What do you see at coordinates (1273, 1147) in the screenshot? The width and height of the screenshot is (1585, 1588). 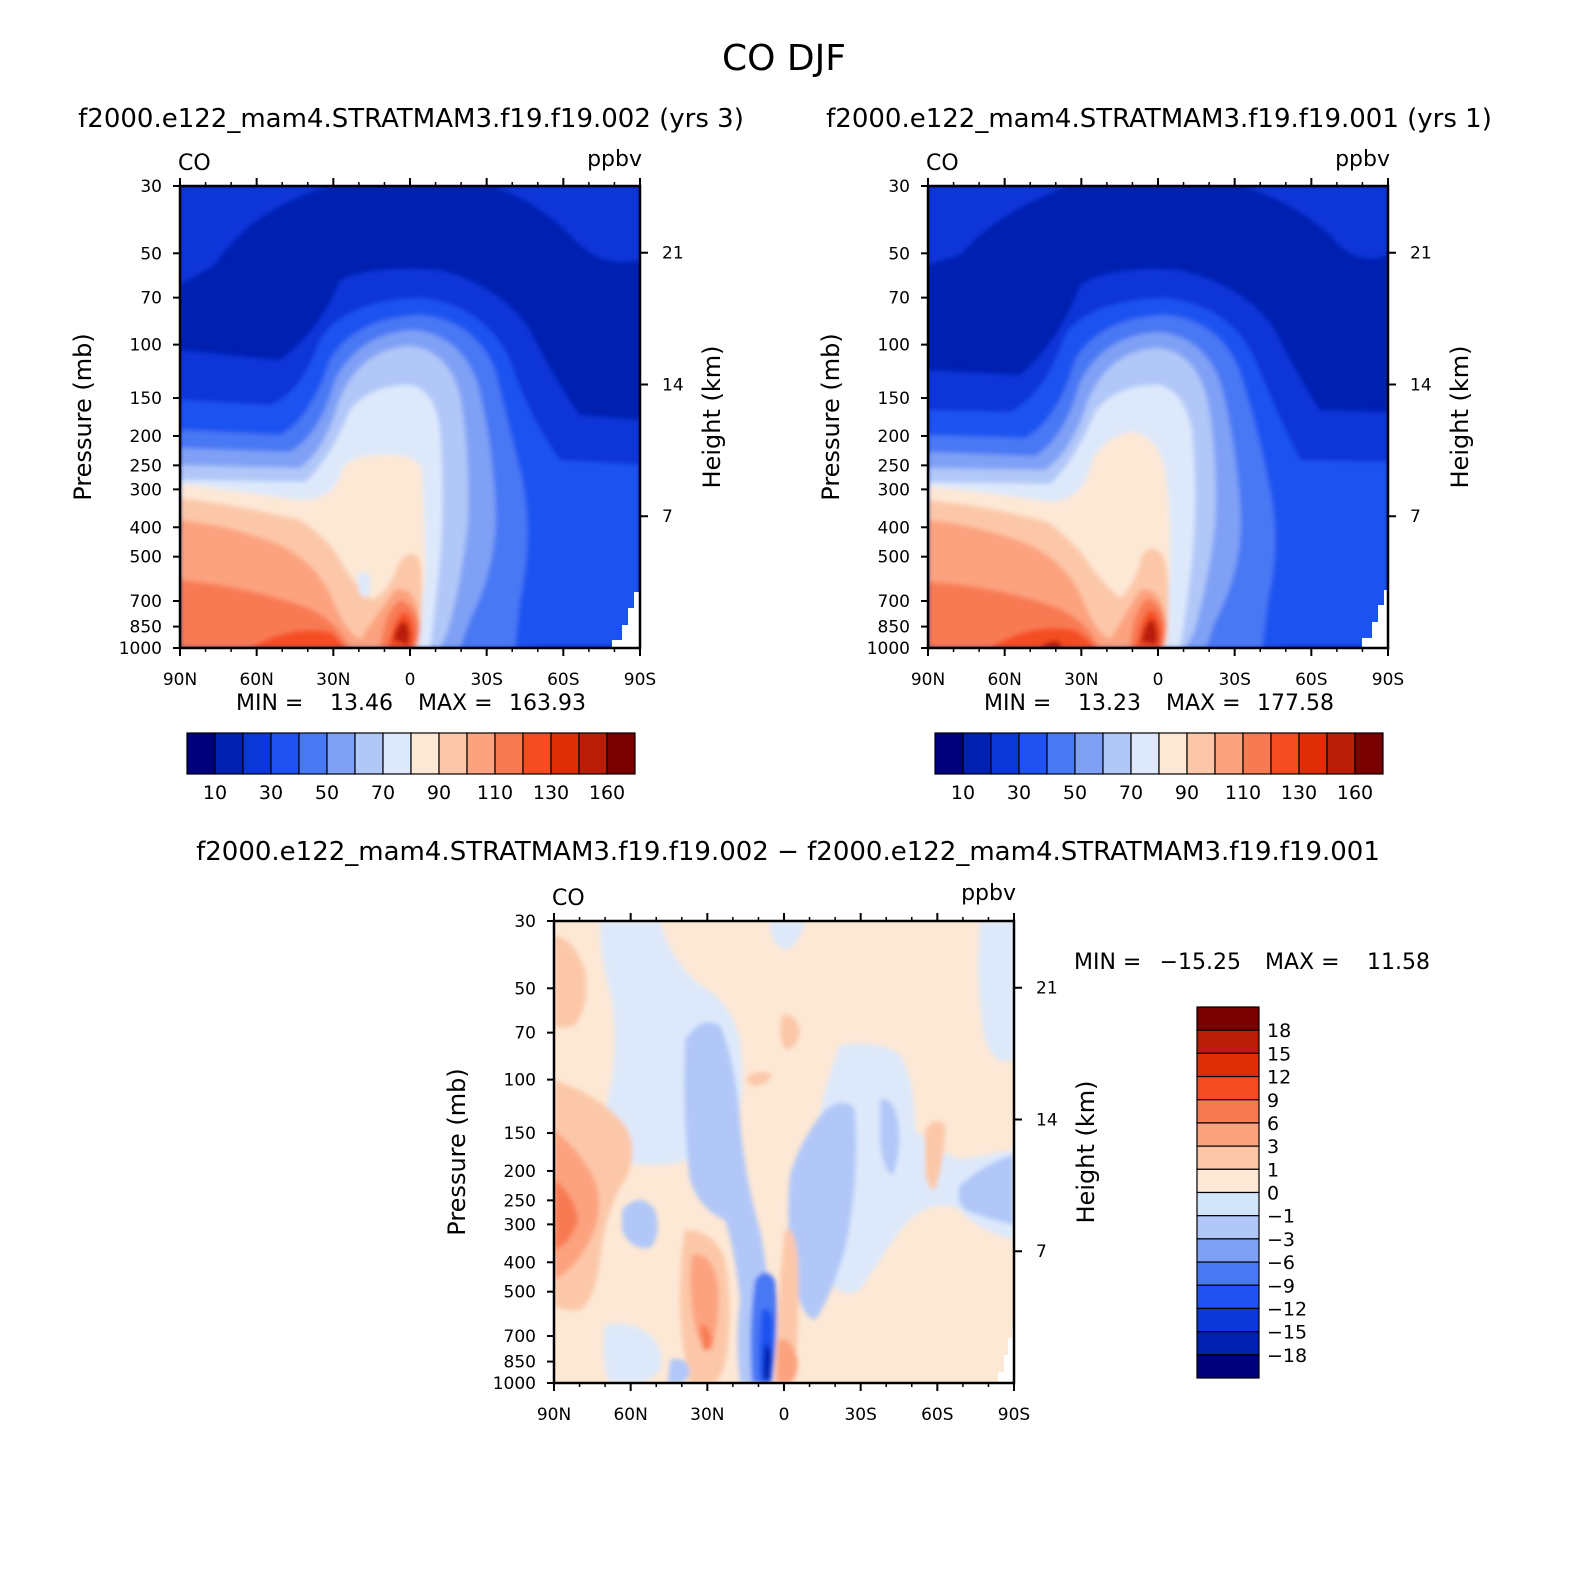 I see `colorbar-label: 3` at bounding box center [1273, 1147].